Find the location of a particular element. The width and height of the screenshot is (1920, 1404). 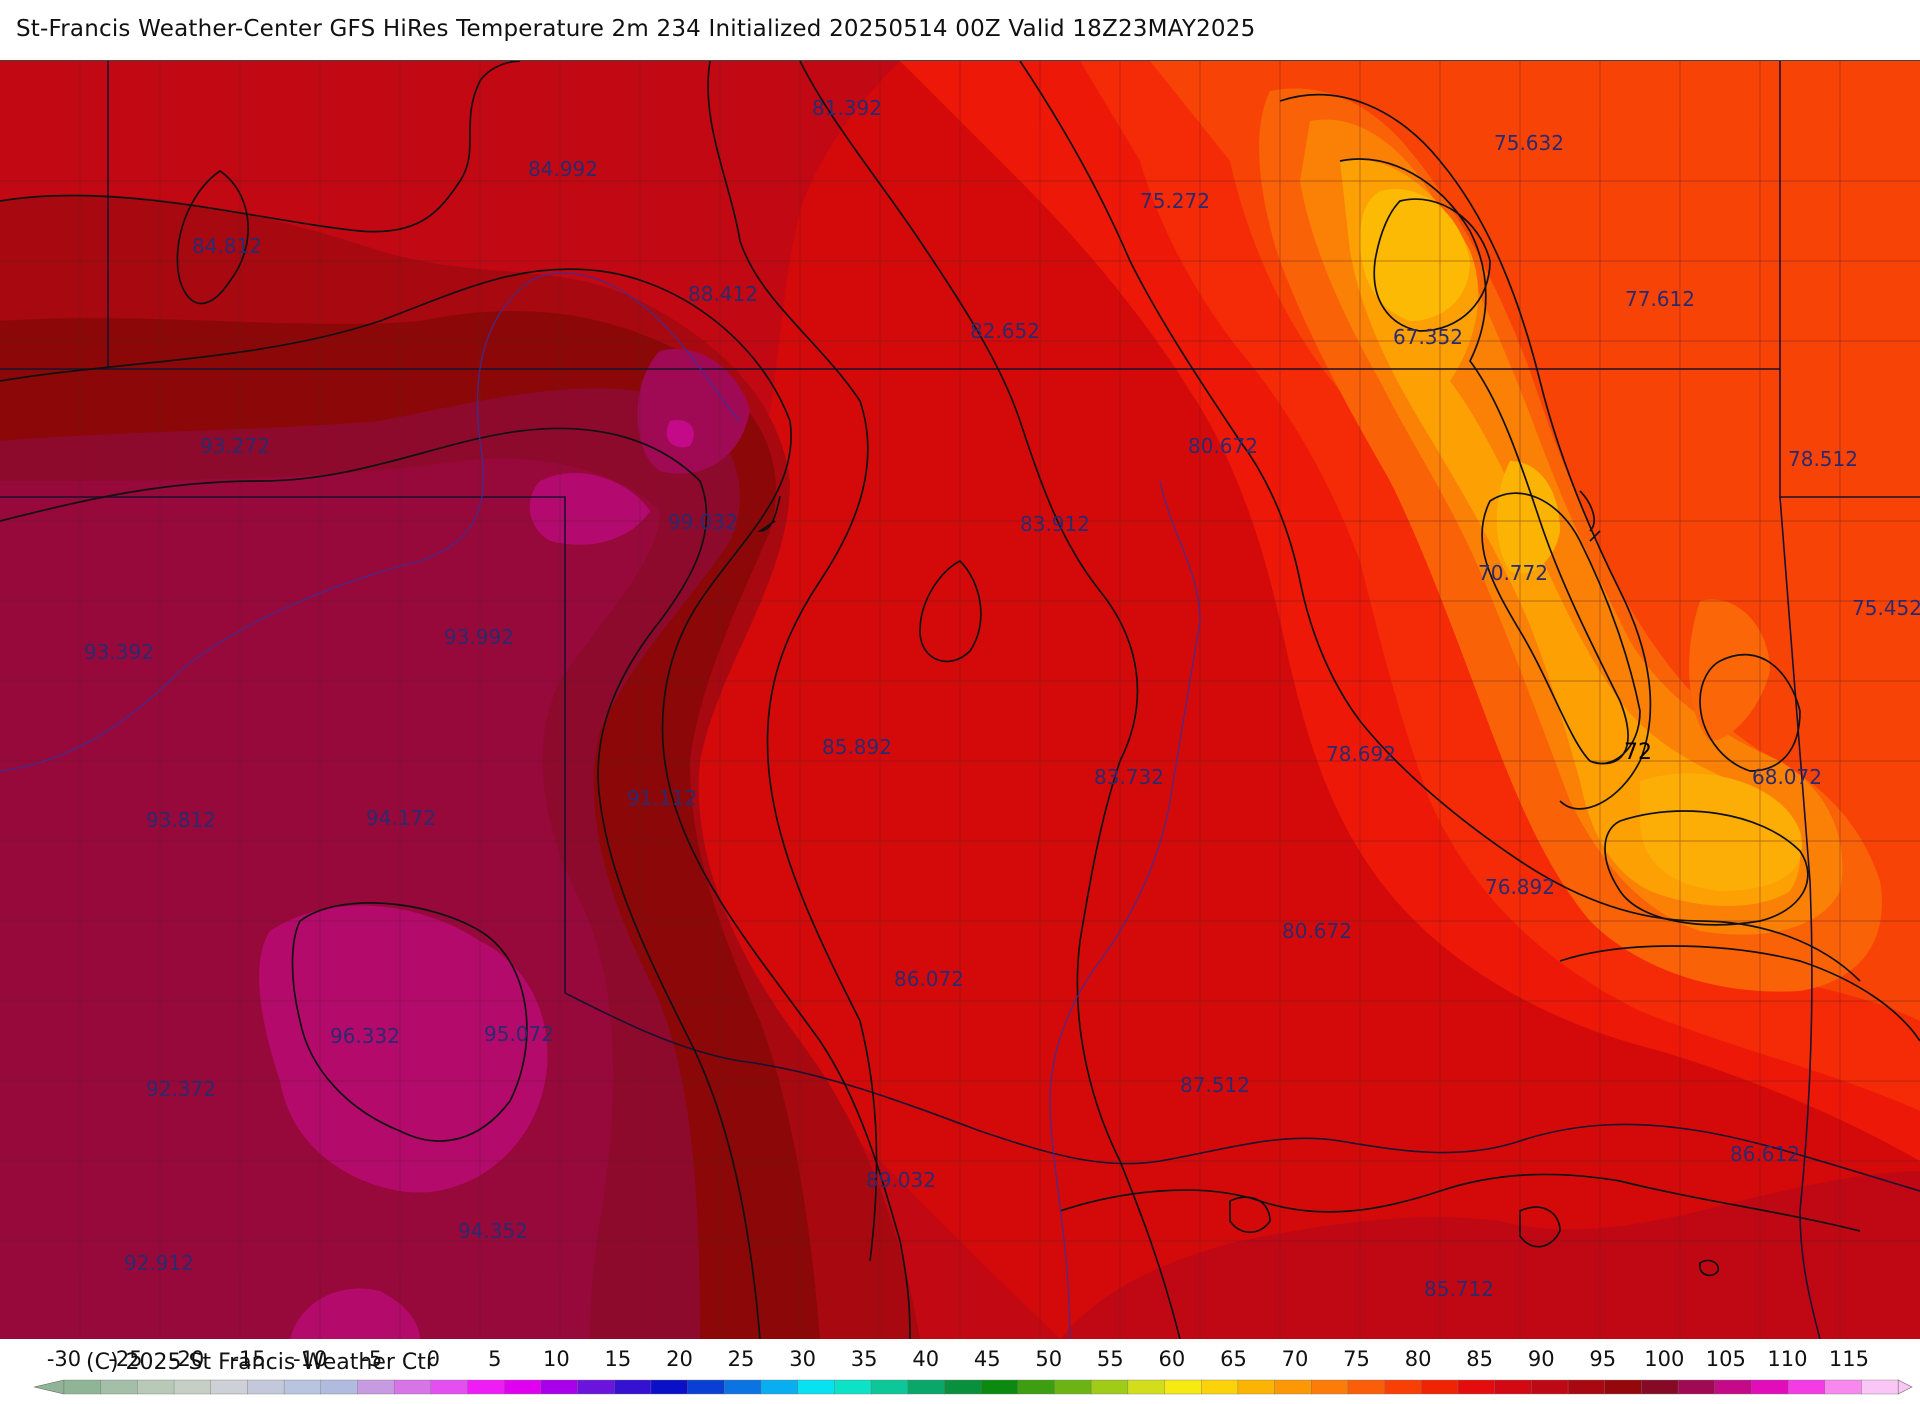

legend-tick-label: 65 is located at coordinates (1233, 1359).